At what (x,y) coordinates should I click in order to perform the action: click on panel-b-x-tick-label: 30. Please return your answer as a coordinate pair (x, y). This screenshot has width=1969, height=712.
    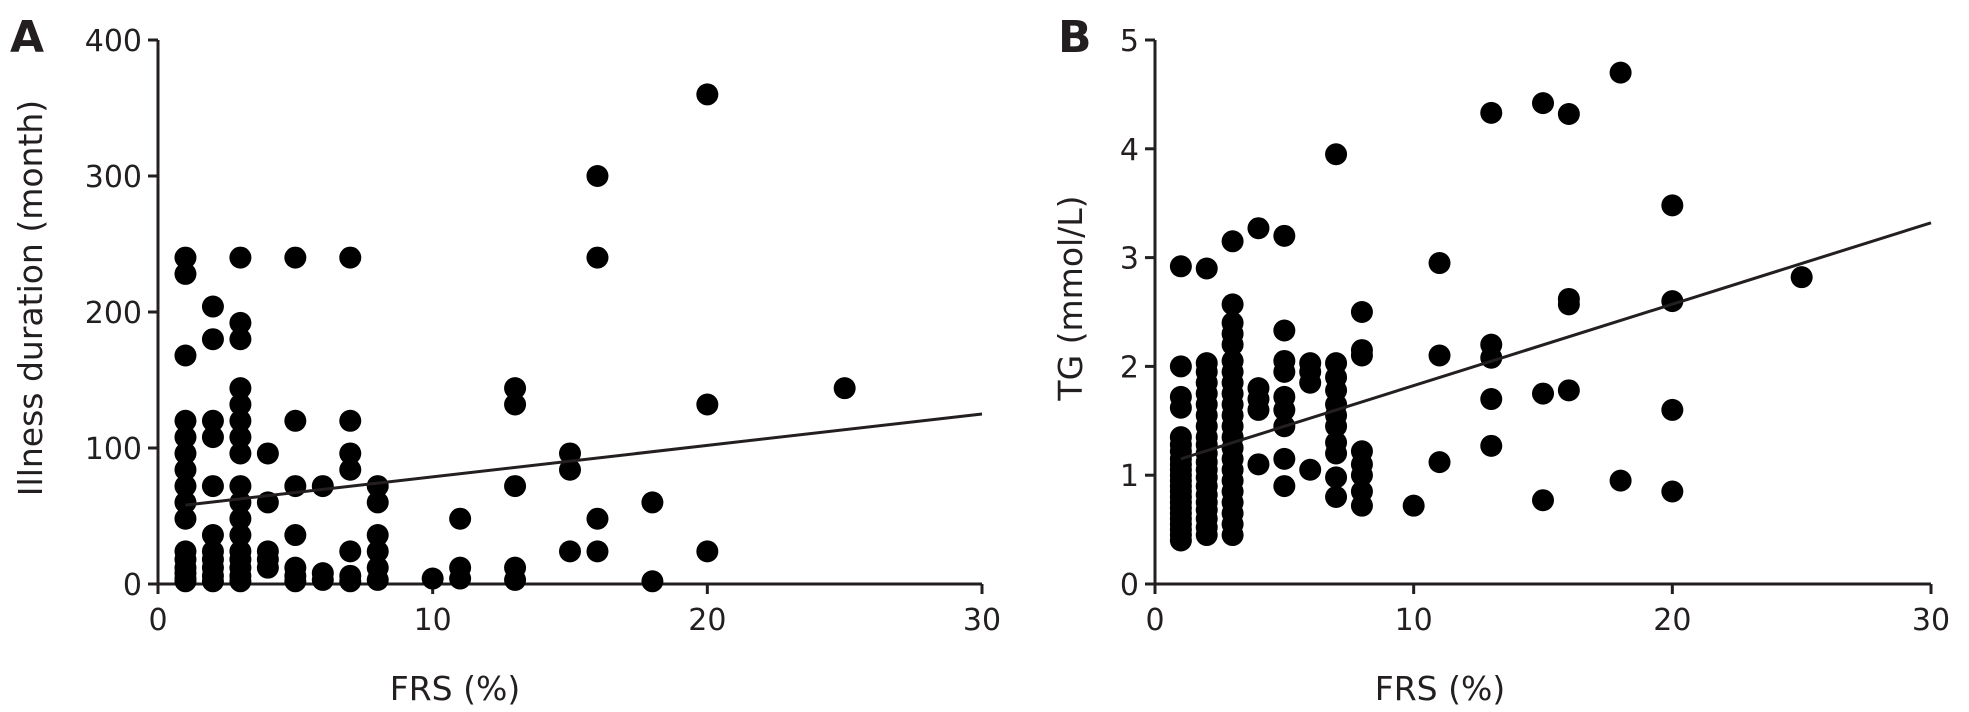
    Looking at the image, I should click on (1931, 620).